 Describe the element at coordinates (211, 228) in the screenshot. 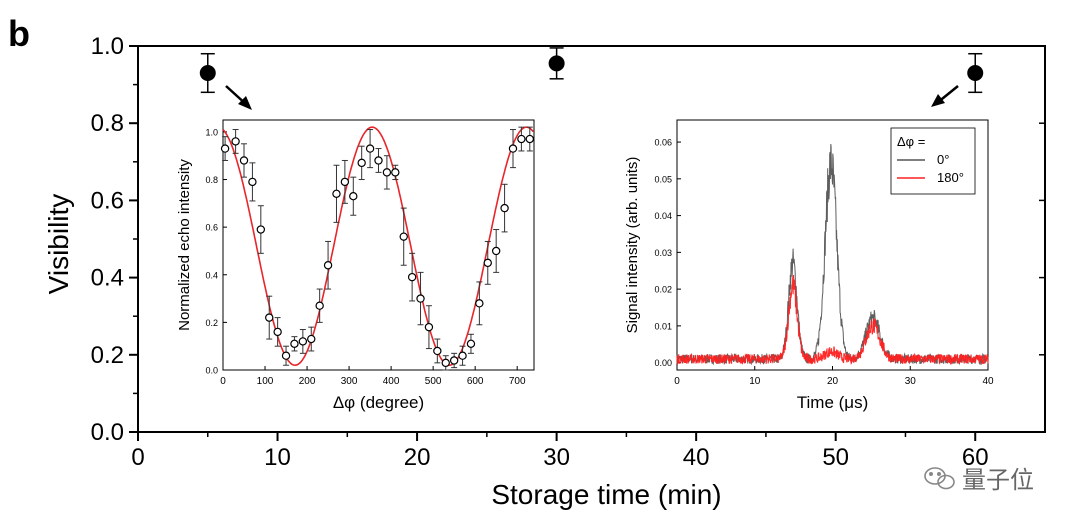

I see `inset-left-y-tick-label: 0.6` at that location.